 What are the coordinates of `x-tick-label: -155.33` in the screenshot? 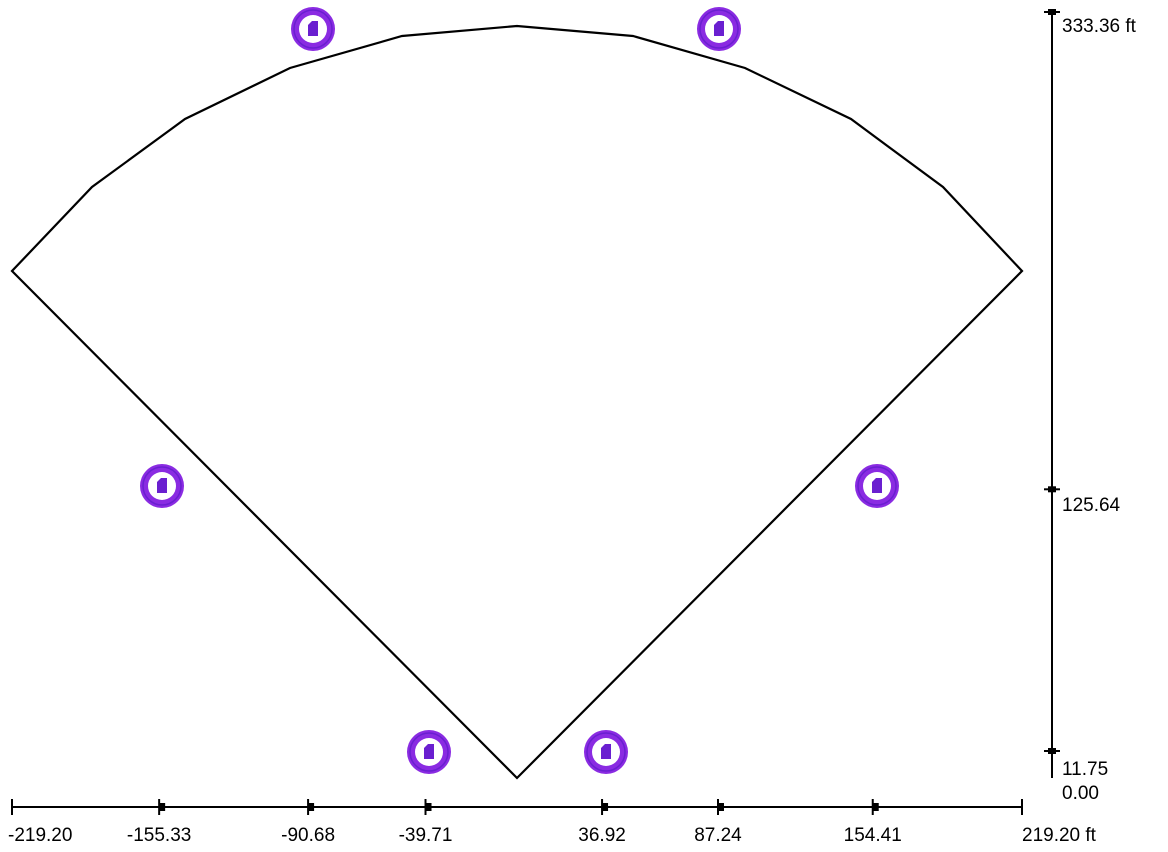 It's located at (159, 835).